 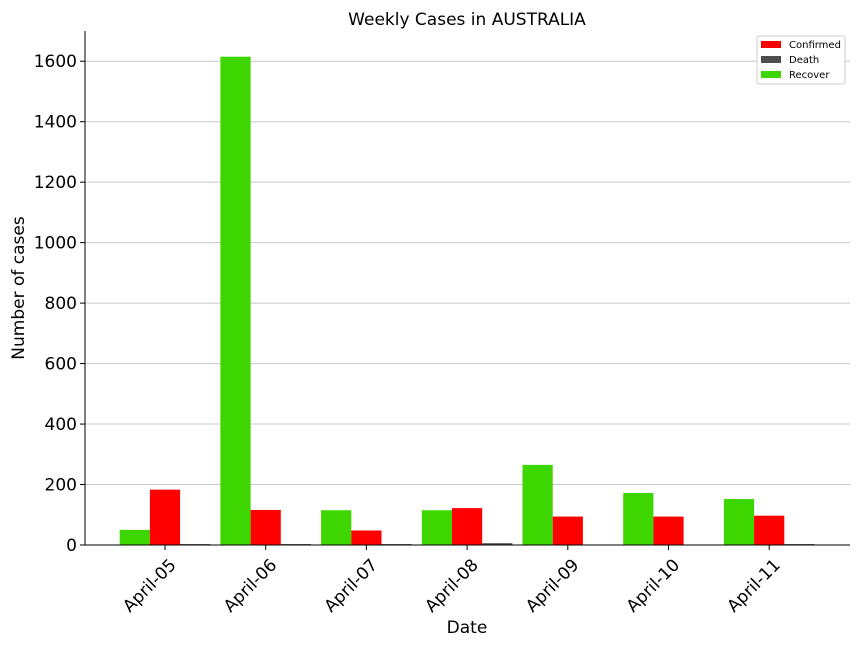 What do you see at coordinates (250, 585) in the screenshot?
I see `x-tick-label: April-06` at bounding box center [250, 585].